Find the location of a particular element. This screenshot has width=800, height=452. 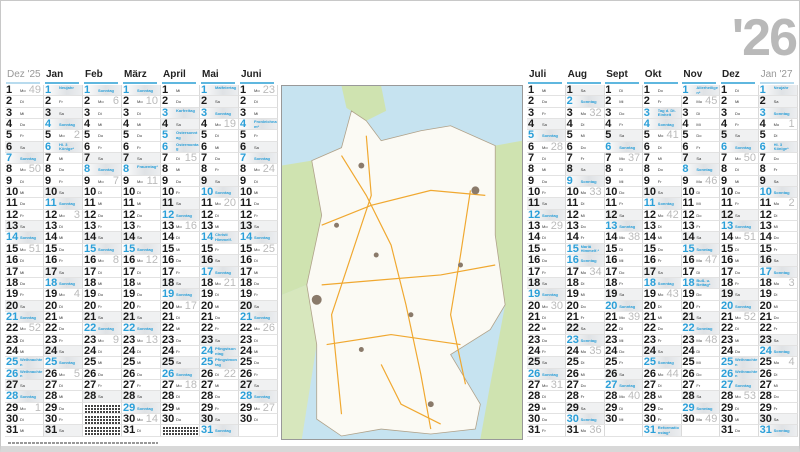

day-cell: 6 Sonntag is located at coordinates (624, 147).